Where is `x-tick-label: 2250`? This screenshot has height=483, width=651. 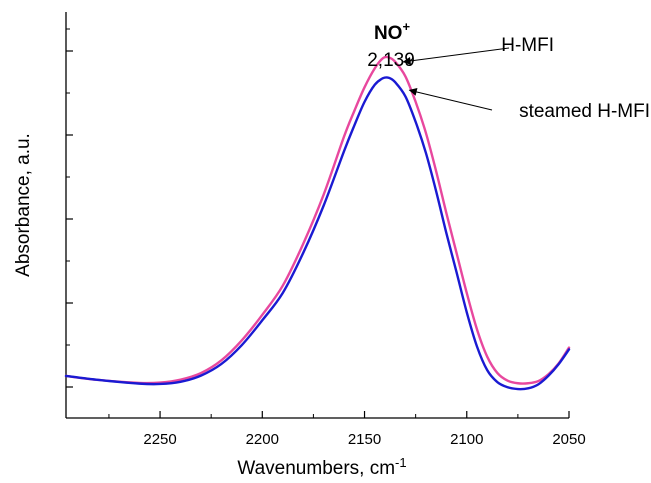 x-tick-label: 2250 is located at coordinates (159, 439).